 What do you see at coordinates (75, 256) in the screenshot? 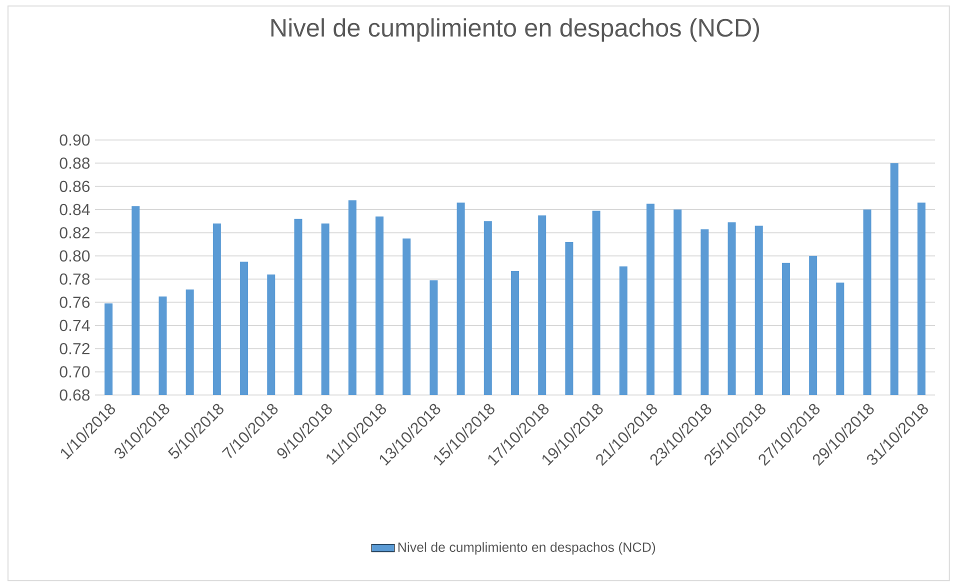
I see `y-tick-label: 0.80` at bounding box center [75, 256].